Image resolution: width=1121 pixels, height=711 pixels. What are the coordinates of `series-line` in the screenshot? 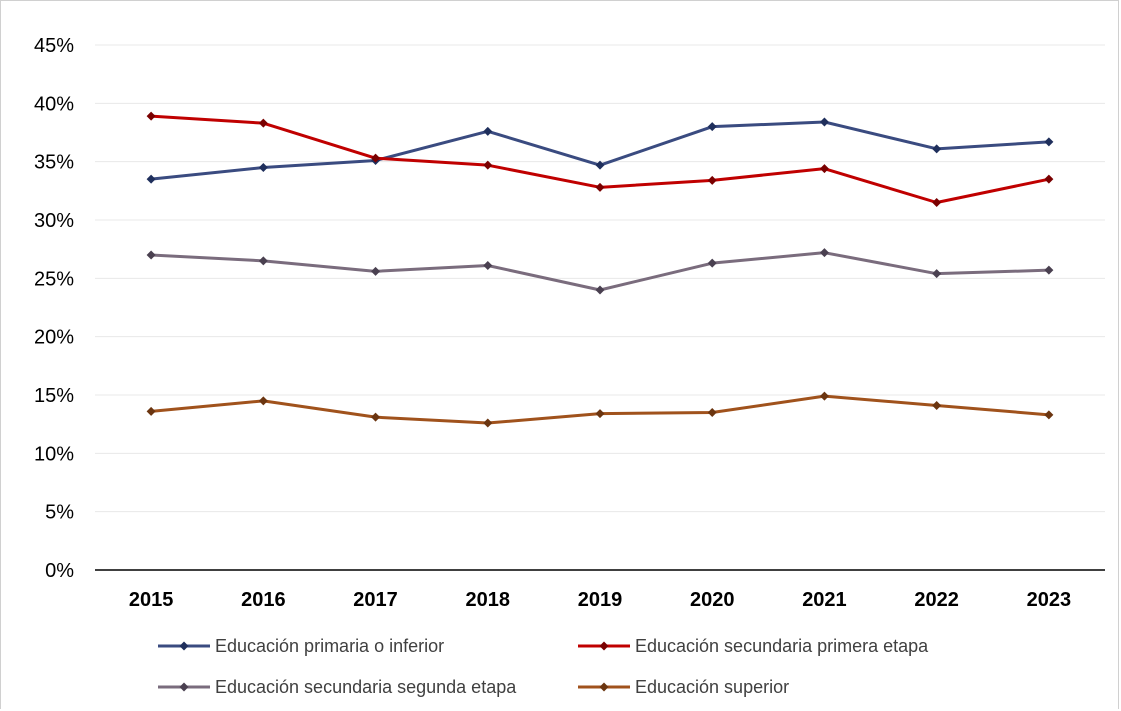 It's located at (600, 271).